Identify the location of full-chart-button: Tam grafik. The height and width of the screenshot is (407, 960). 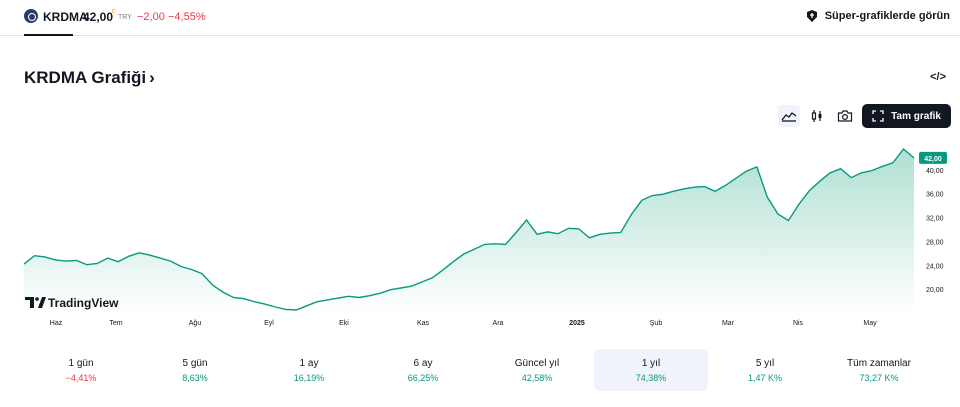
(906, 116).